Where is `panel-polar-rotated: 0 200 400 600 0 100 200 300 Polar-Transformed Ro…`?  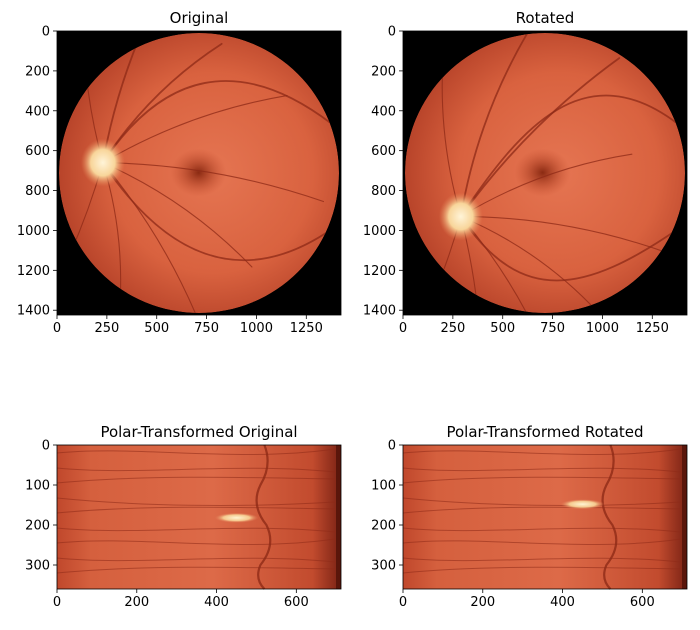
panel-polar-rotated: 0 200 400 600 0 100 200 300 Polar-Transformed Ro… is located at coordinates (529, 516).